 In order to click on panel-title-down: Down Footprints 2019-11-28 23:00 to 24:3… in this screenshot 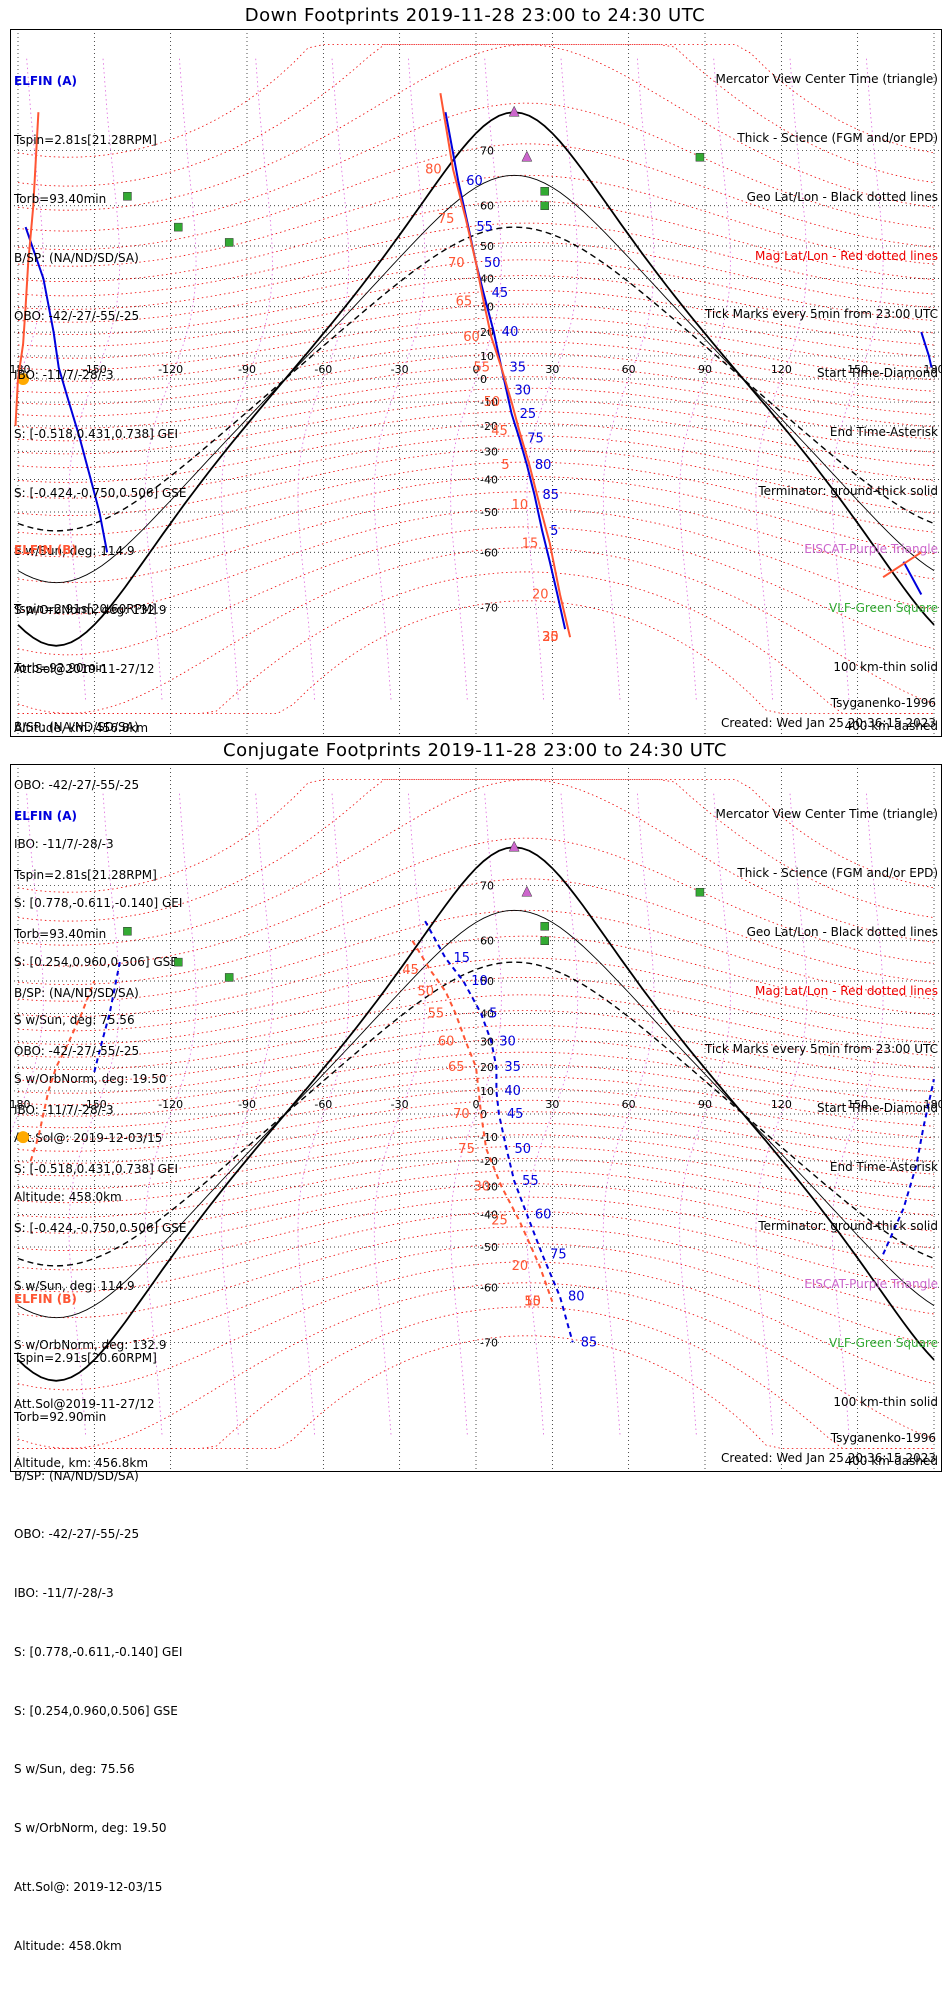, I will do `click(475, 15)`.